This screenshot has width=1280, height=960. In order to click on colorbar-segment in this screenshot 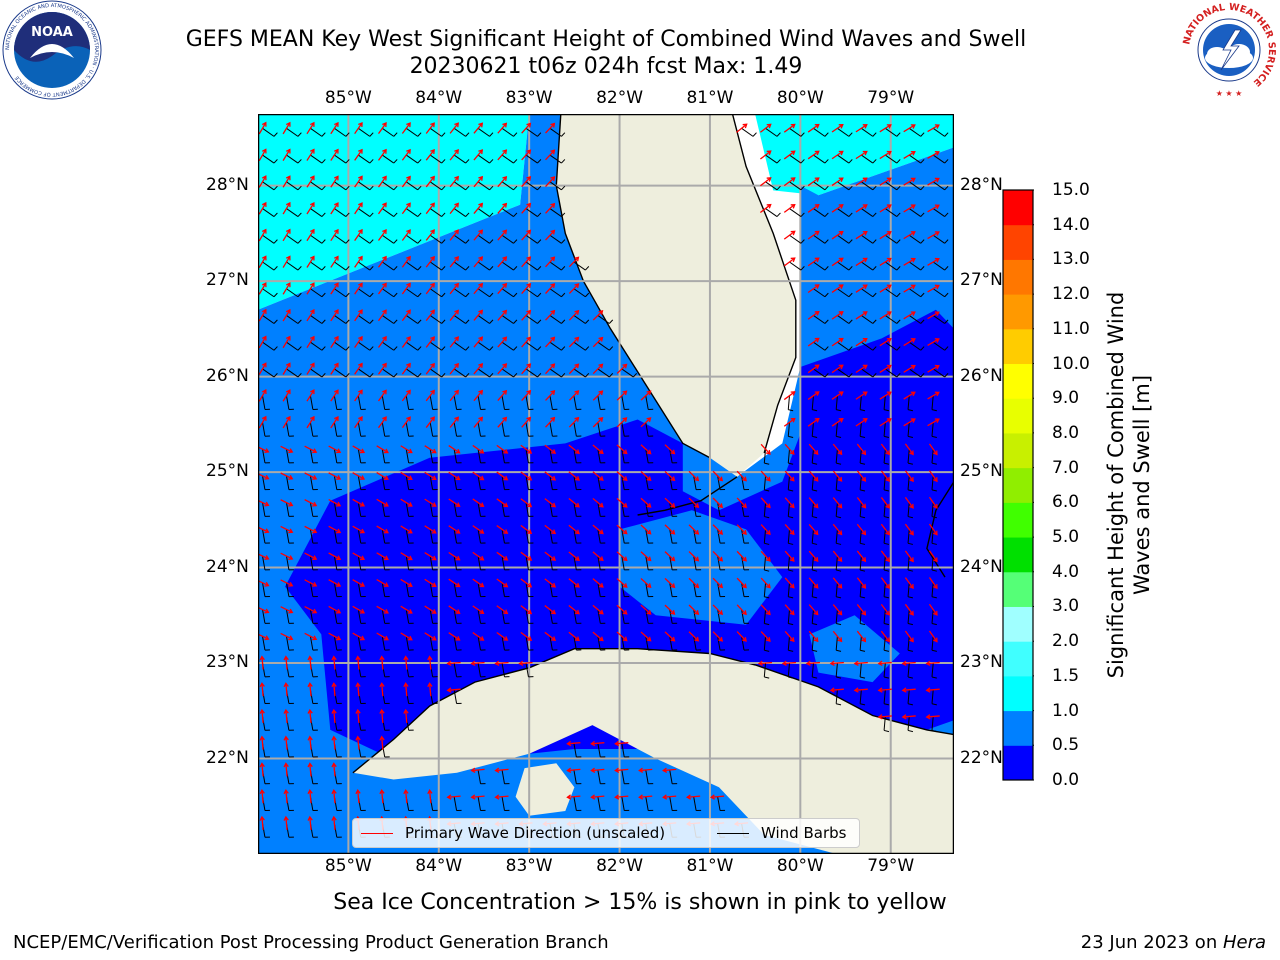, I will do `click(1018, 589)`.